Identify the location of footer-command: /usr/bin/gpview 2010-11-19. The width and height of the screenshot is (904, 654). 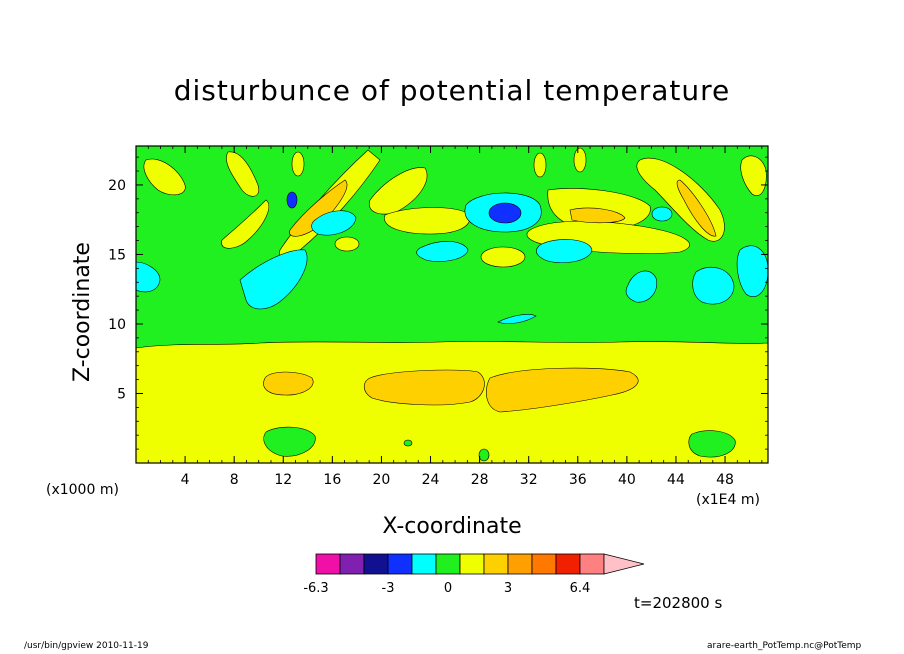
(86, 646).